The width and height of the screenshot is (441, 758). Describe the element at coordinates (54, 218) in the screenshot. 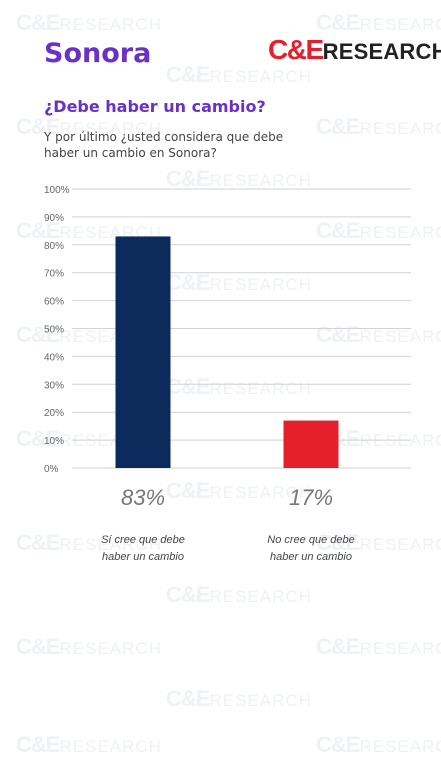

I see `y-tick-label: 90%` at that location.